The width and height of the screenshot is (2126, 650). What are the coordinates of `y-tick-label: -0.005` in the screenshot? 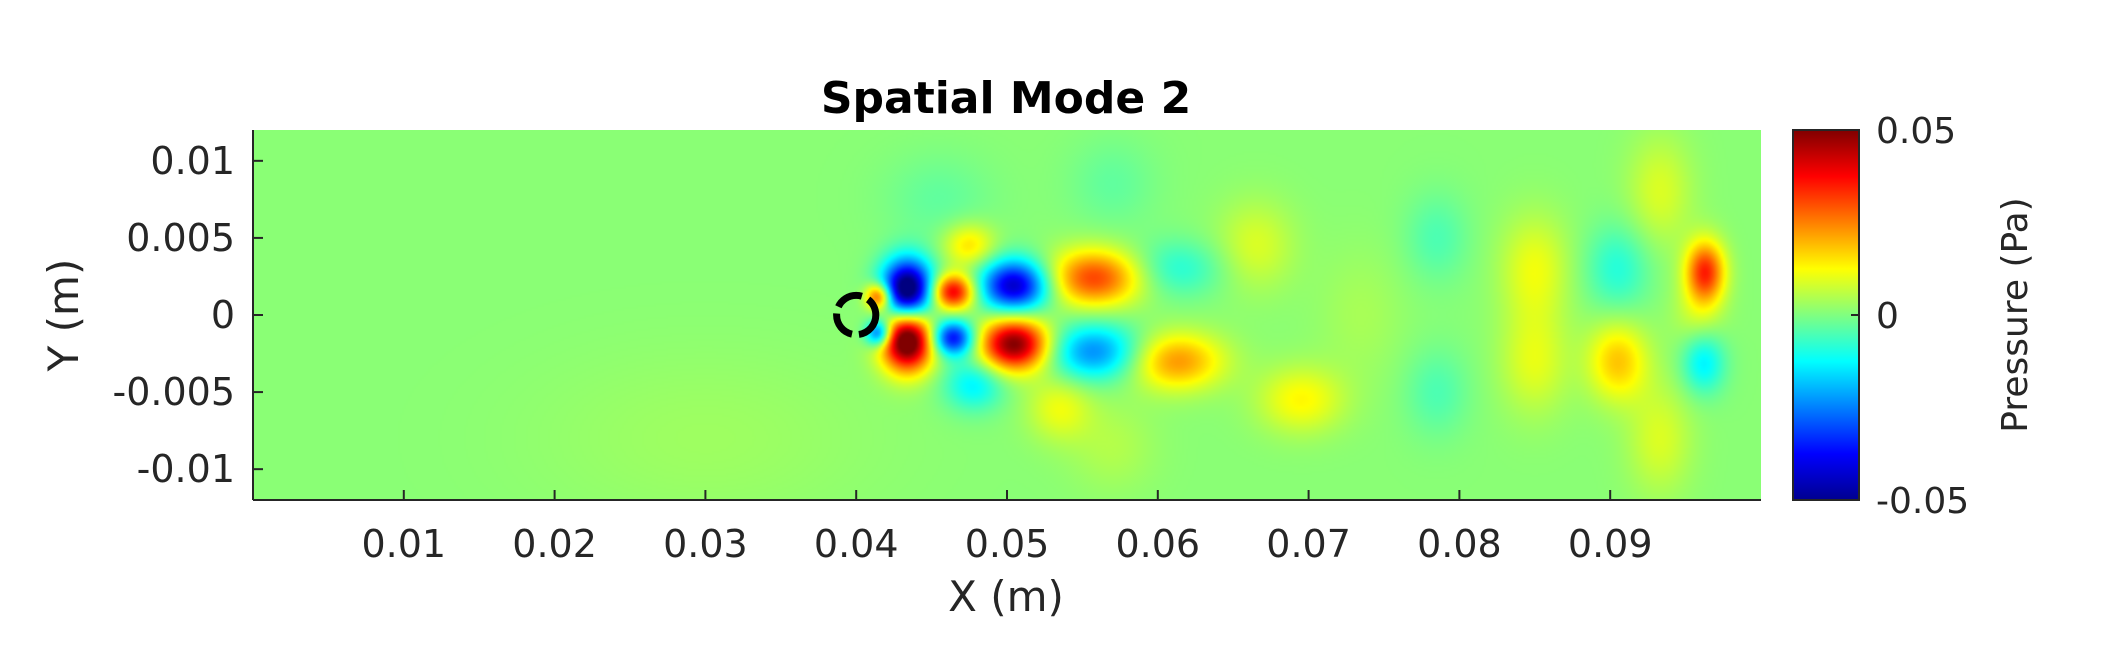 It's located at (174, 392).